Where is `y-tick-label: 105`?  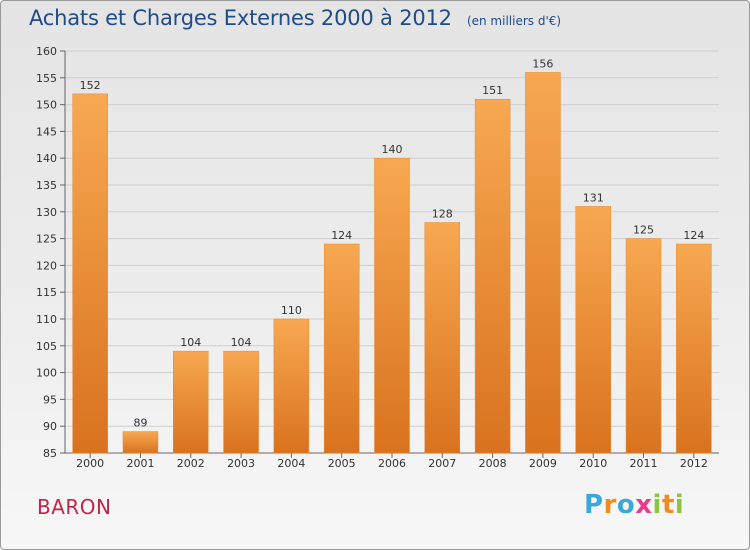 y-tick-label: 105 is located at coordinates (46, 346).